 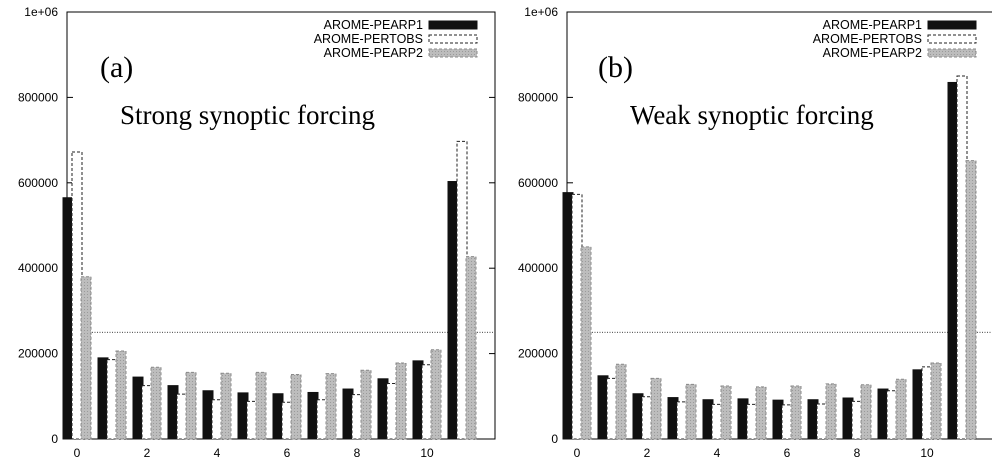 I want to click on panel-a-label: (a), so click(x=116, y=67).